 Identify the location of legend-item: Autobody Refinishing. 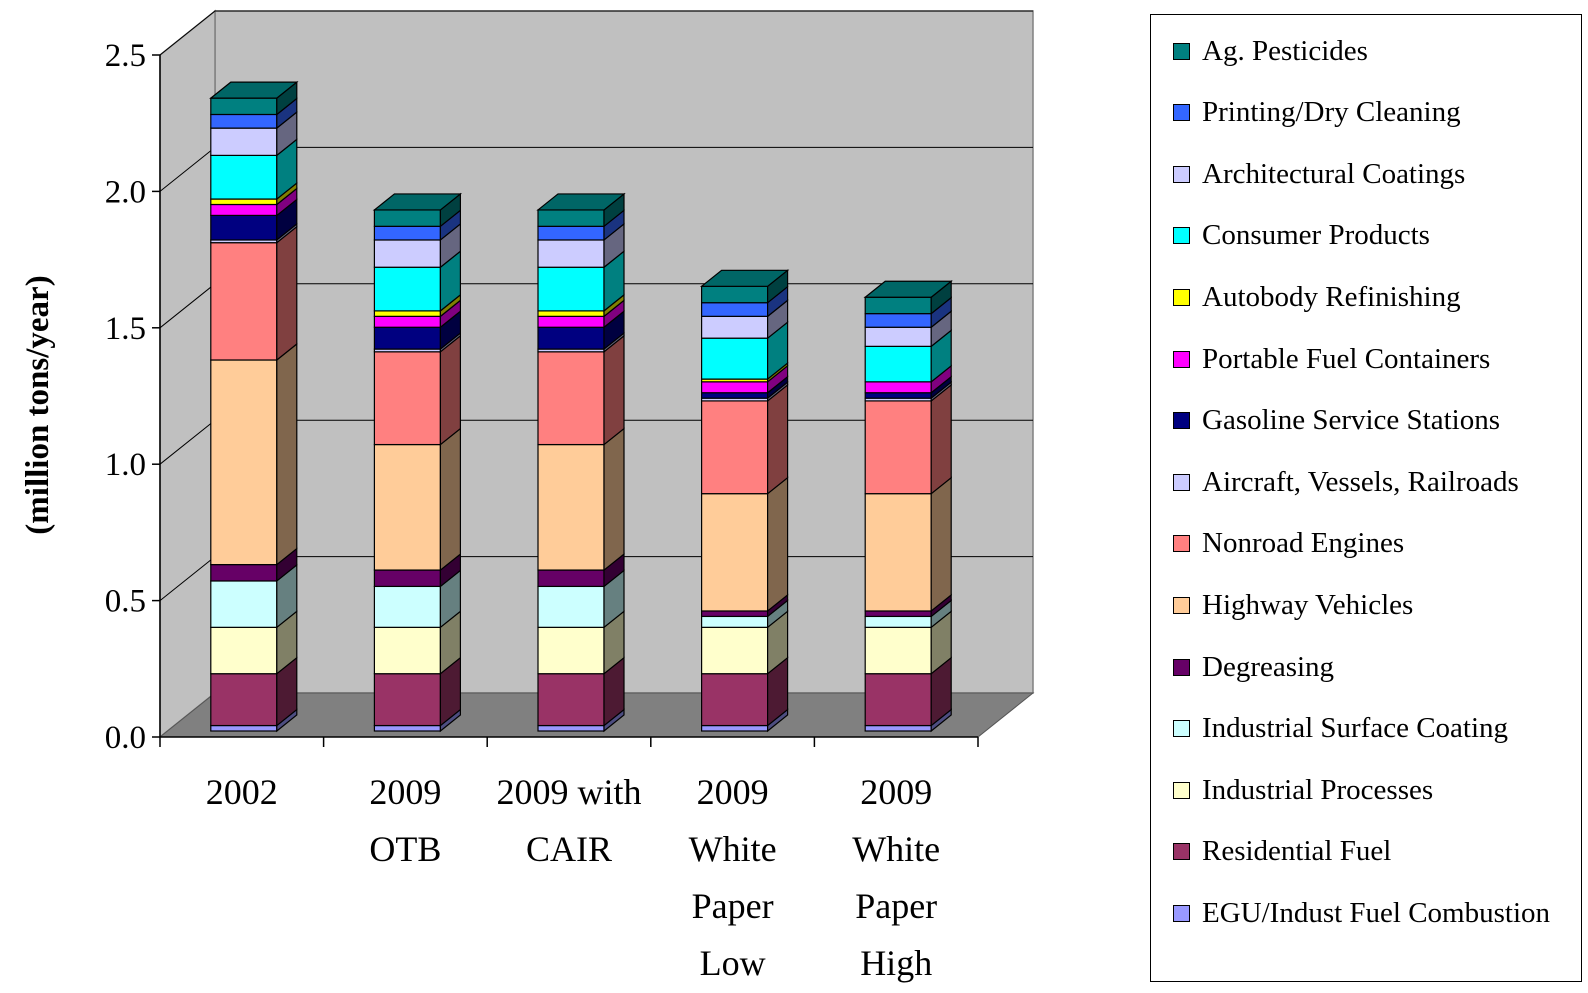
(1317, 297).